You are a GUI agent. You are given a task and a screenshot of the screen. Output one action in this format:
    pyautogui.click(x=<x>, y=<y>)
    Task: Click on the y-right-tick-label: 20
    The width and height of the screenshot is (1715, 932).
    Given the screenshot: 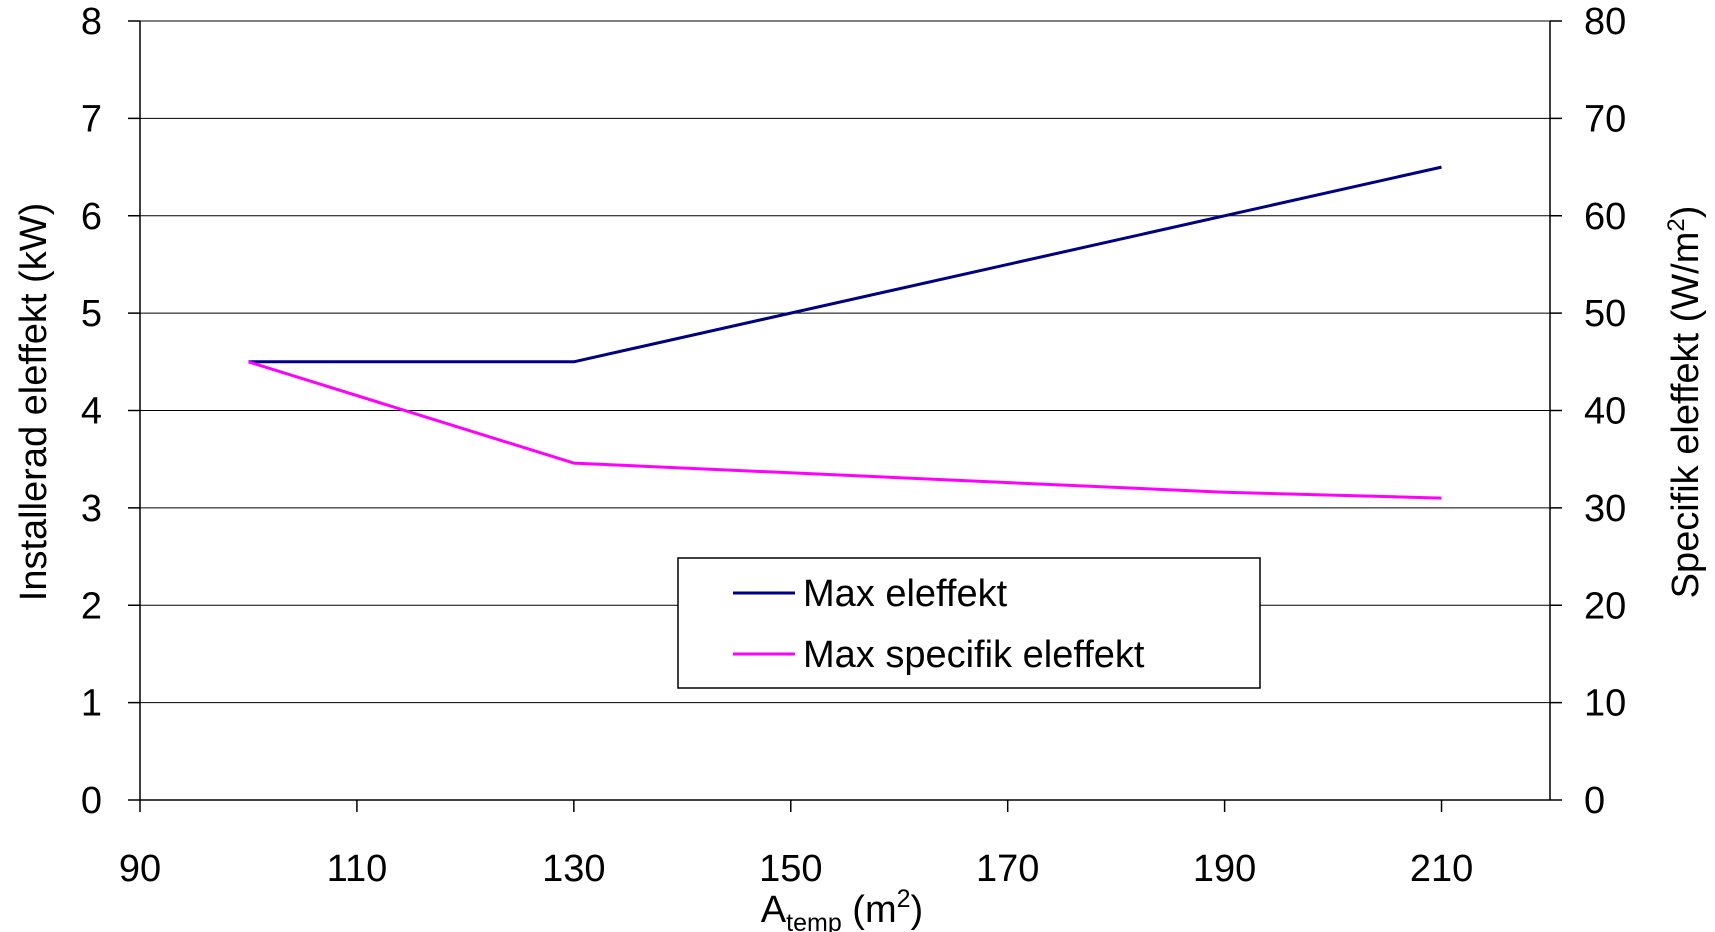 What is the action you would take?
    pyautogui.click(x=1605, y=606)
    